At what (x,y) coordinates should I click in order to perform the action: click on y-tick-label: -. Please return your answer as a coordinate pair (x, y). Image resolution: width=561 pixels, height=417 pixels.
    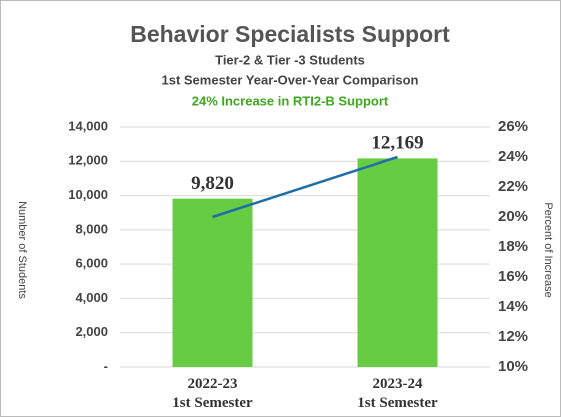
    Looking at the image, I should click on (106, 365).